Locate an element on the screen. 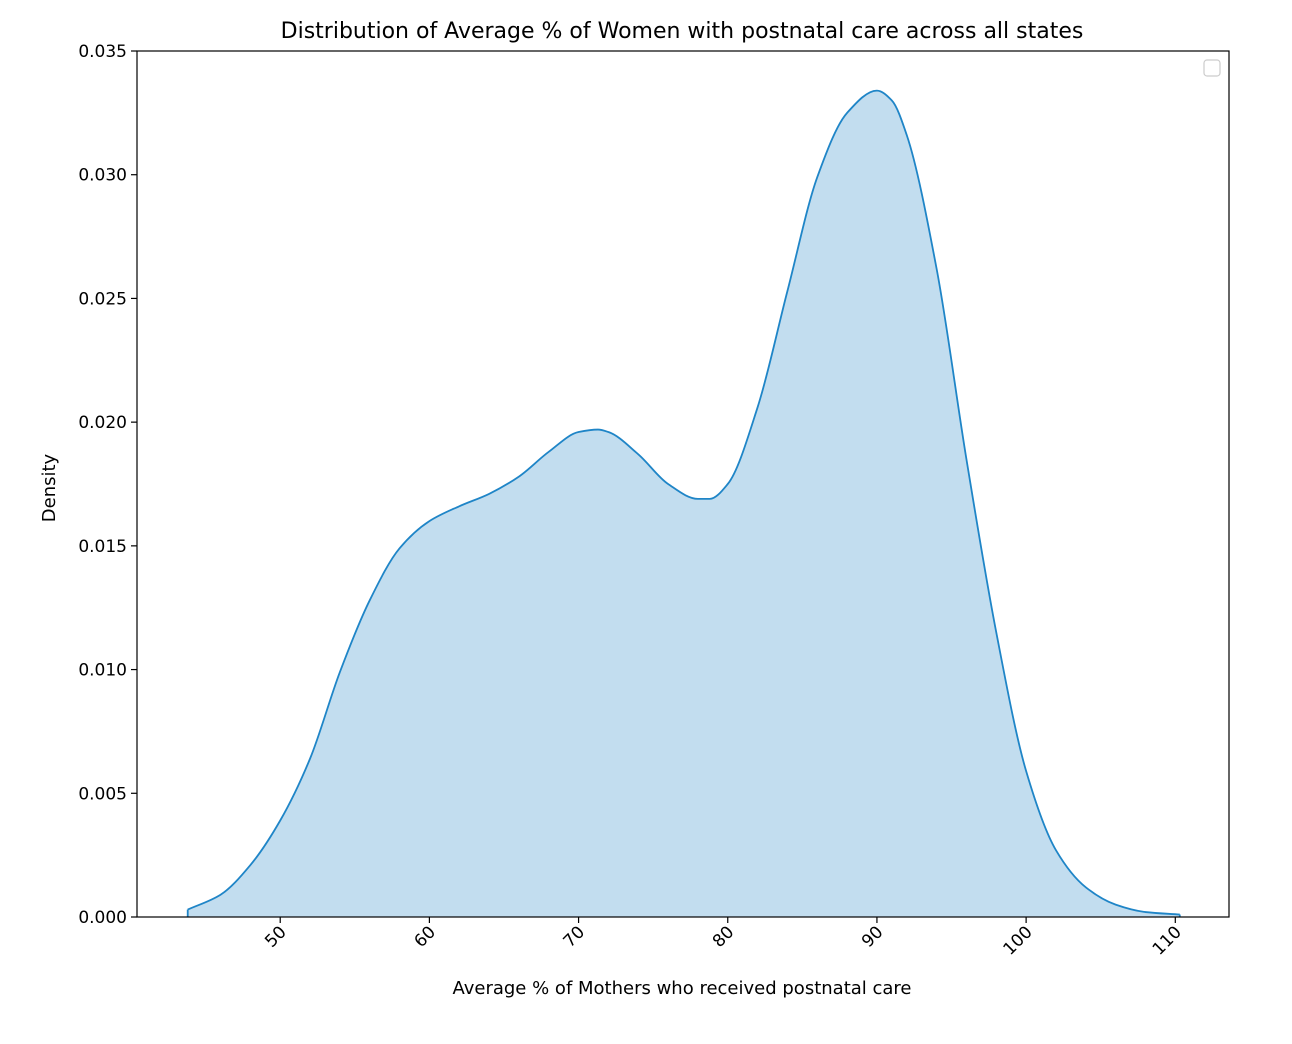 Image resolution: width=1292 pixels, height=1044 pixels. y-tick-label: 0.015 is located at coordinates (102, 547).